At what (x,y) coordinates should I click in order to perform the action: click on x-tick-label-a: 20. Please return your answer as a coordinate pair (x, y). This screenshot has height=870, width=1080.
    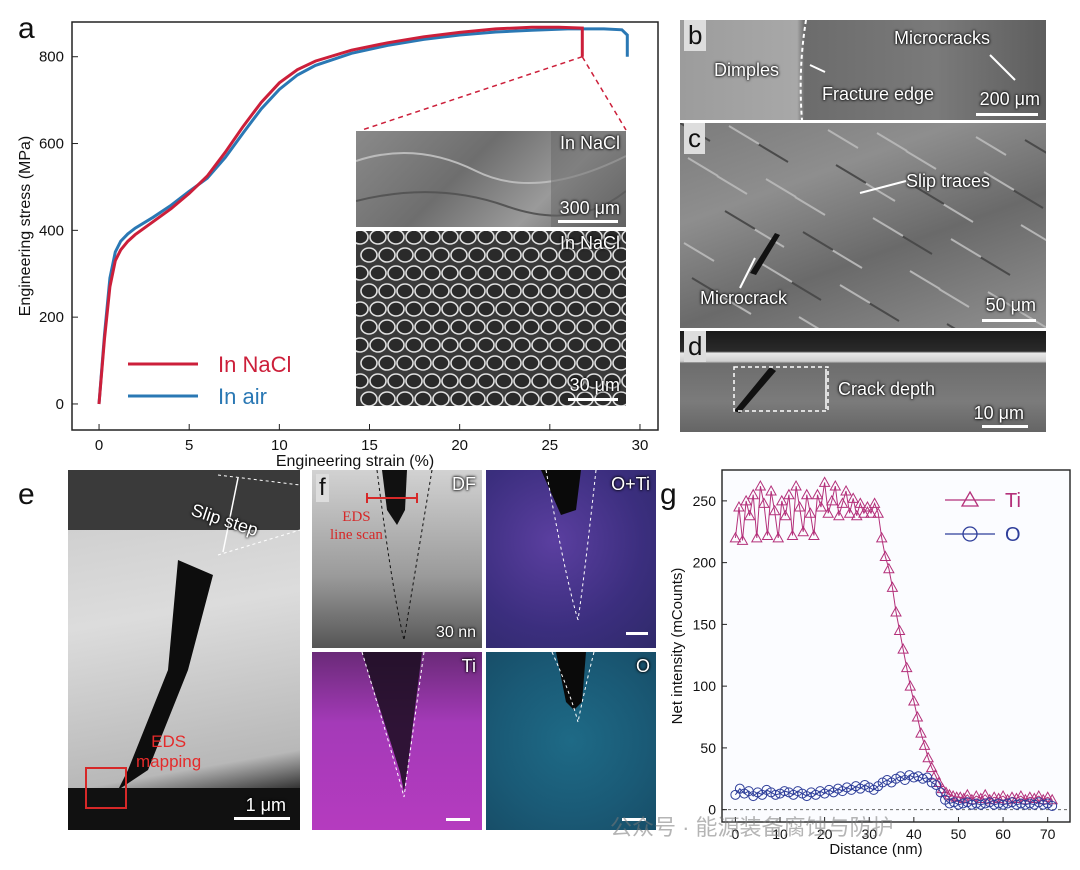
    Looking at the image, I should click on (459, 445).